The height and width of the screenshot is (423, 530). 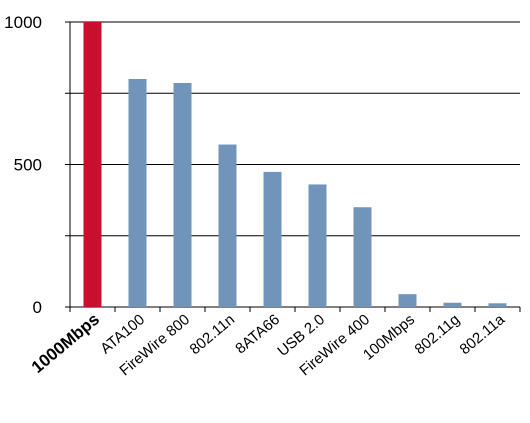 I want to click on y-tick-labels: 0 500 1000, so click(x=23, y=165).